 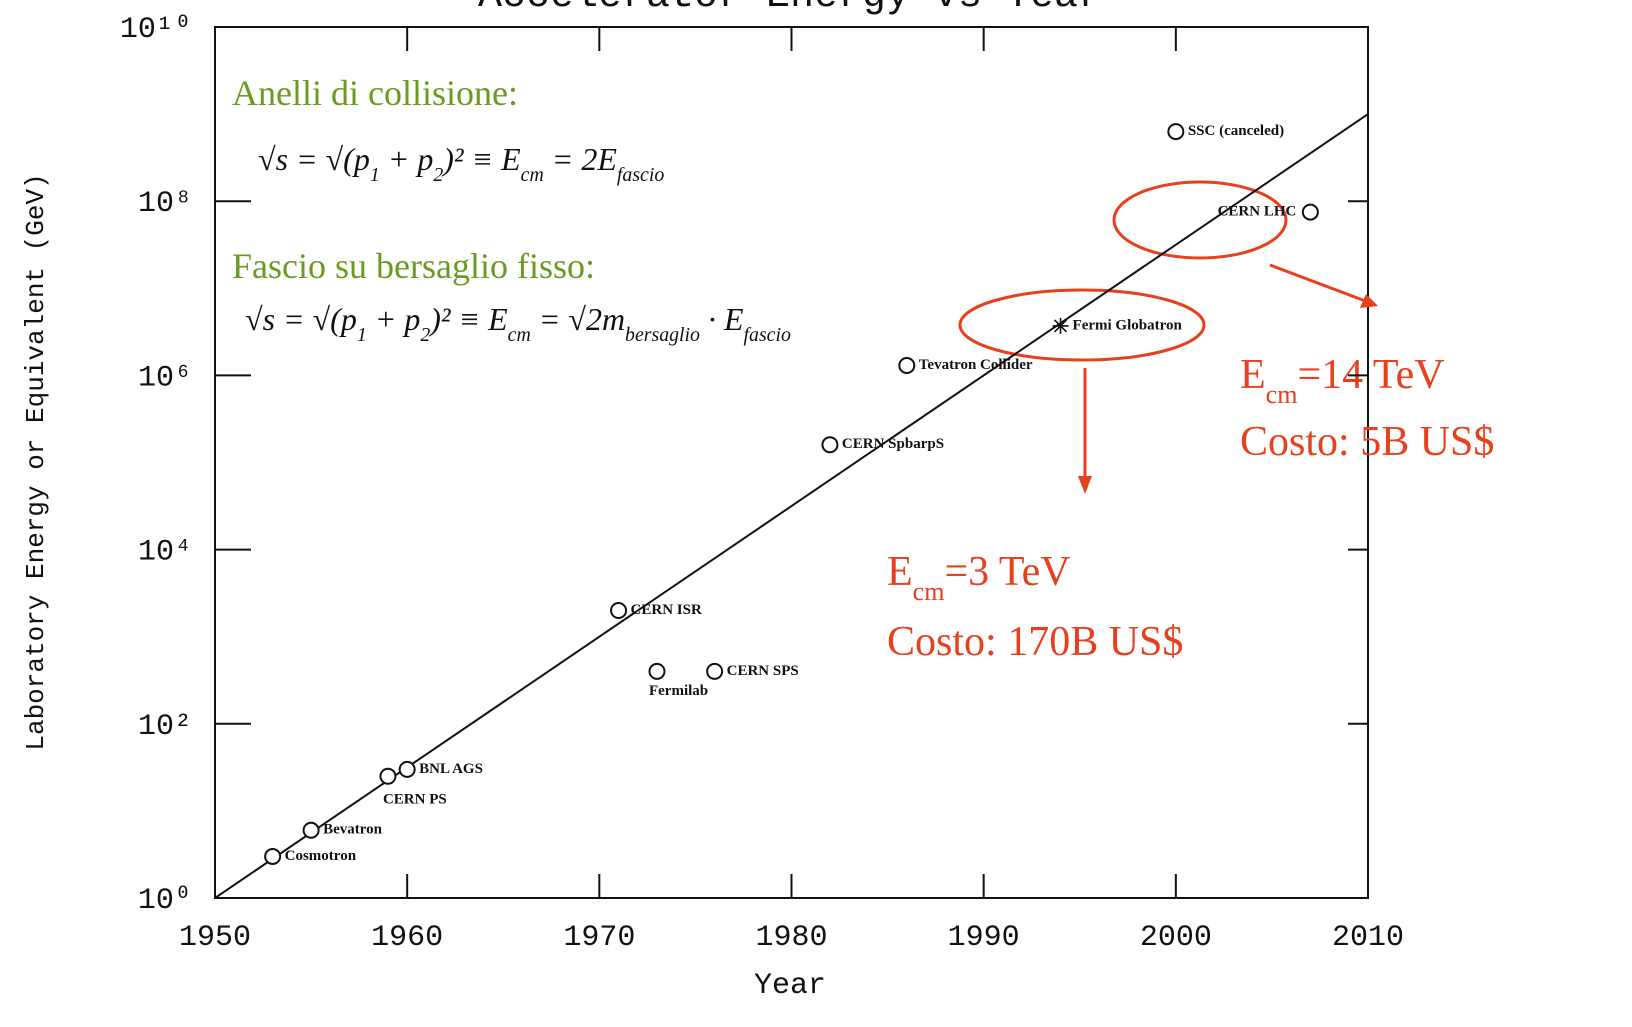 What do you see at coordinates (353, 830) in the screenshot?
I see `point-label: Bevatron` at bounding box center [353, 830].